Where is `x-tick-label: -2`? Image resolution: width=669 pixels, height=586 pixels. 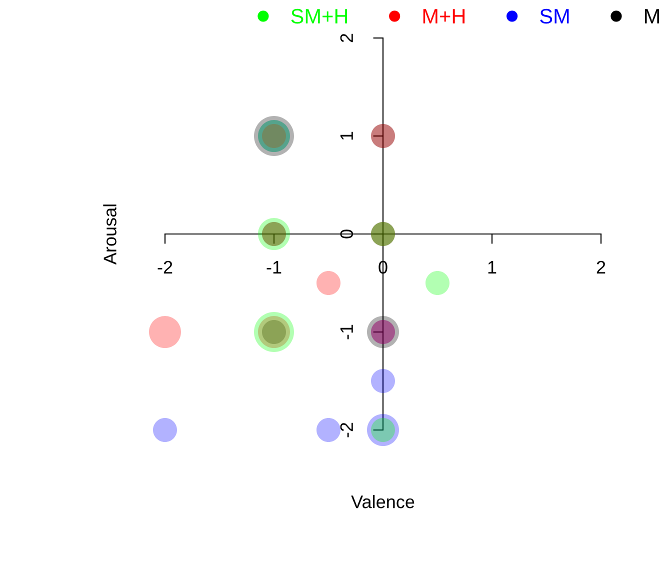
x-tick-label: -2 is located at coordinates (165, 267).